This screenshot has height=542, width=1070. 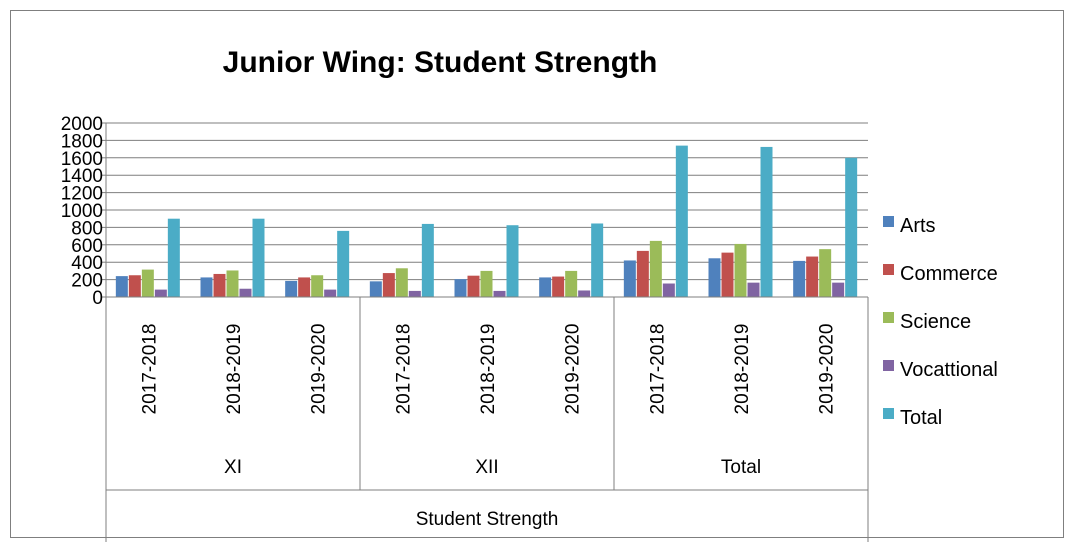 I want to click on y-tick-label: 1400, so click(x=82, y=176).